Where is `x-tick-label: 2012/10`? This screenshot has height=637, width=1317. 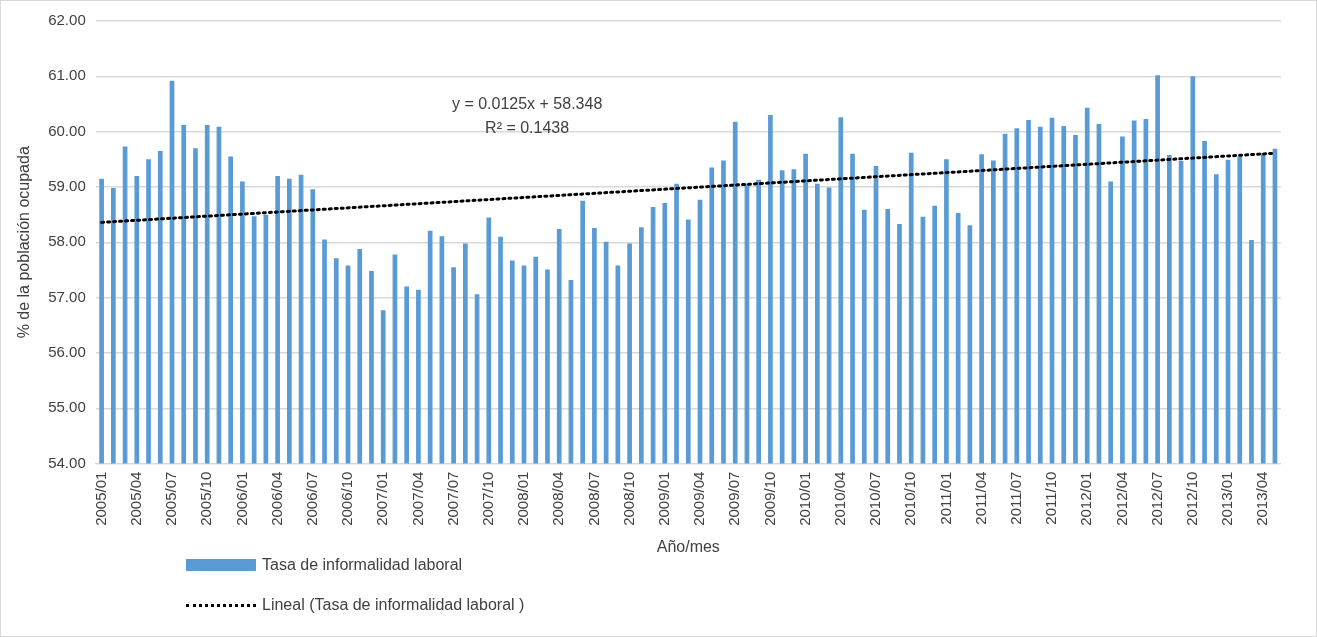 x-tick-label: 2012/10 is located at coordinates (1191, 498).